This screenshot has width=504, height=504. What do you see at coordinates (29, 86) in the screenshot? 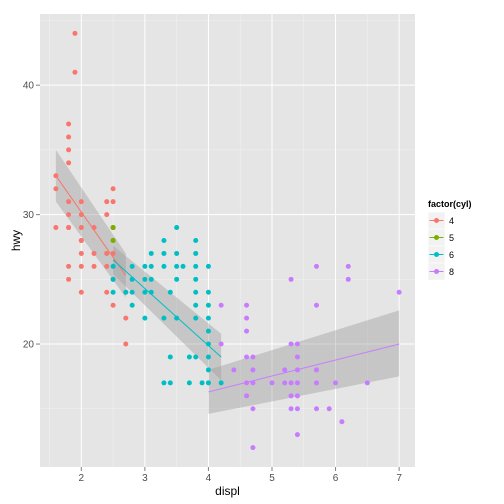
I see `y-tick-label: 40` at bounding box center [29, 86].